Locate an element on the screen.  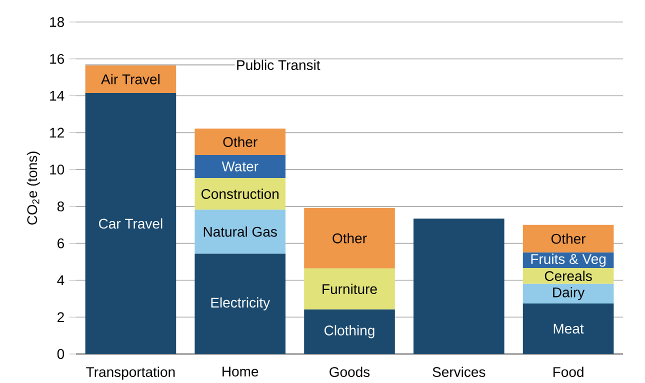
data-label: Fruits & Veg is located at coordinates (568, 260).